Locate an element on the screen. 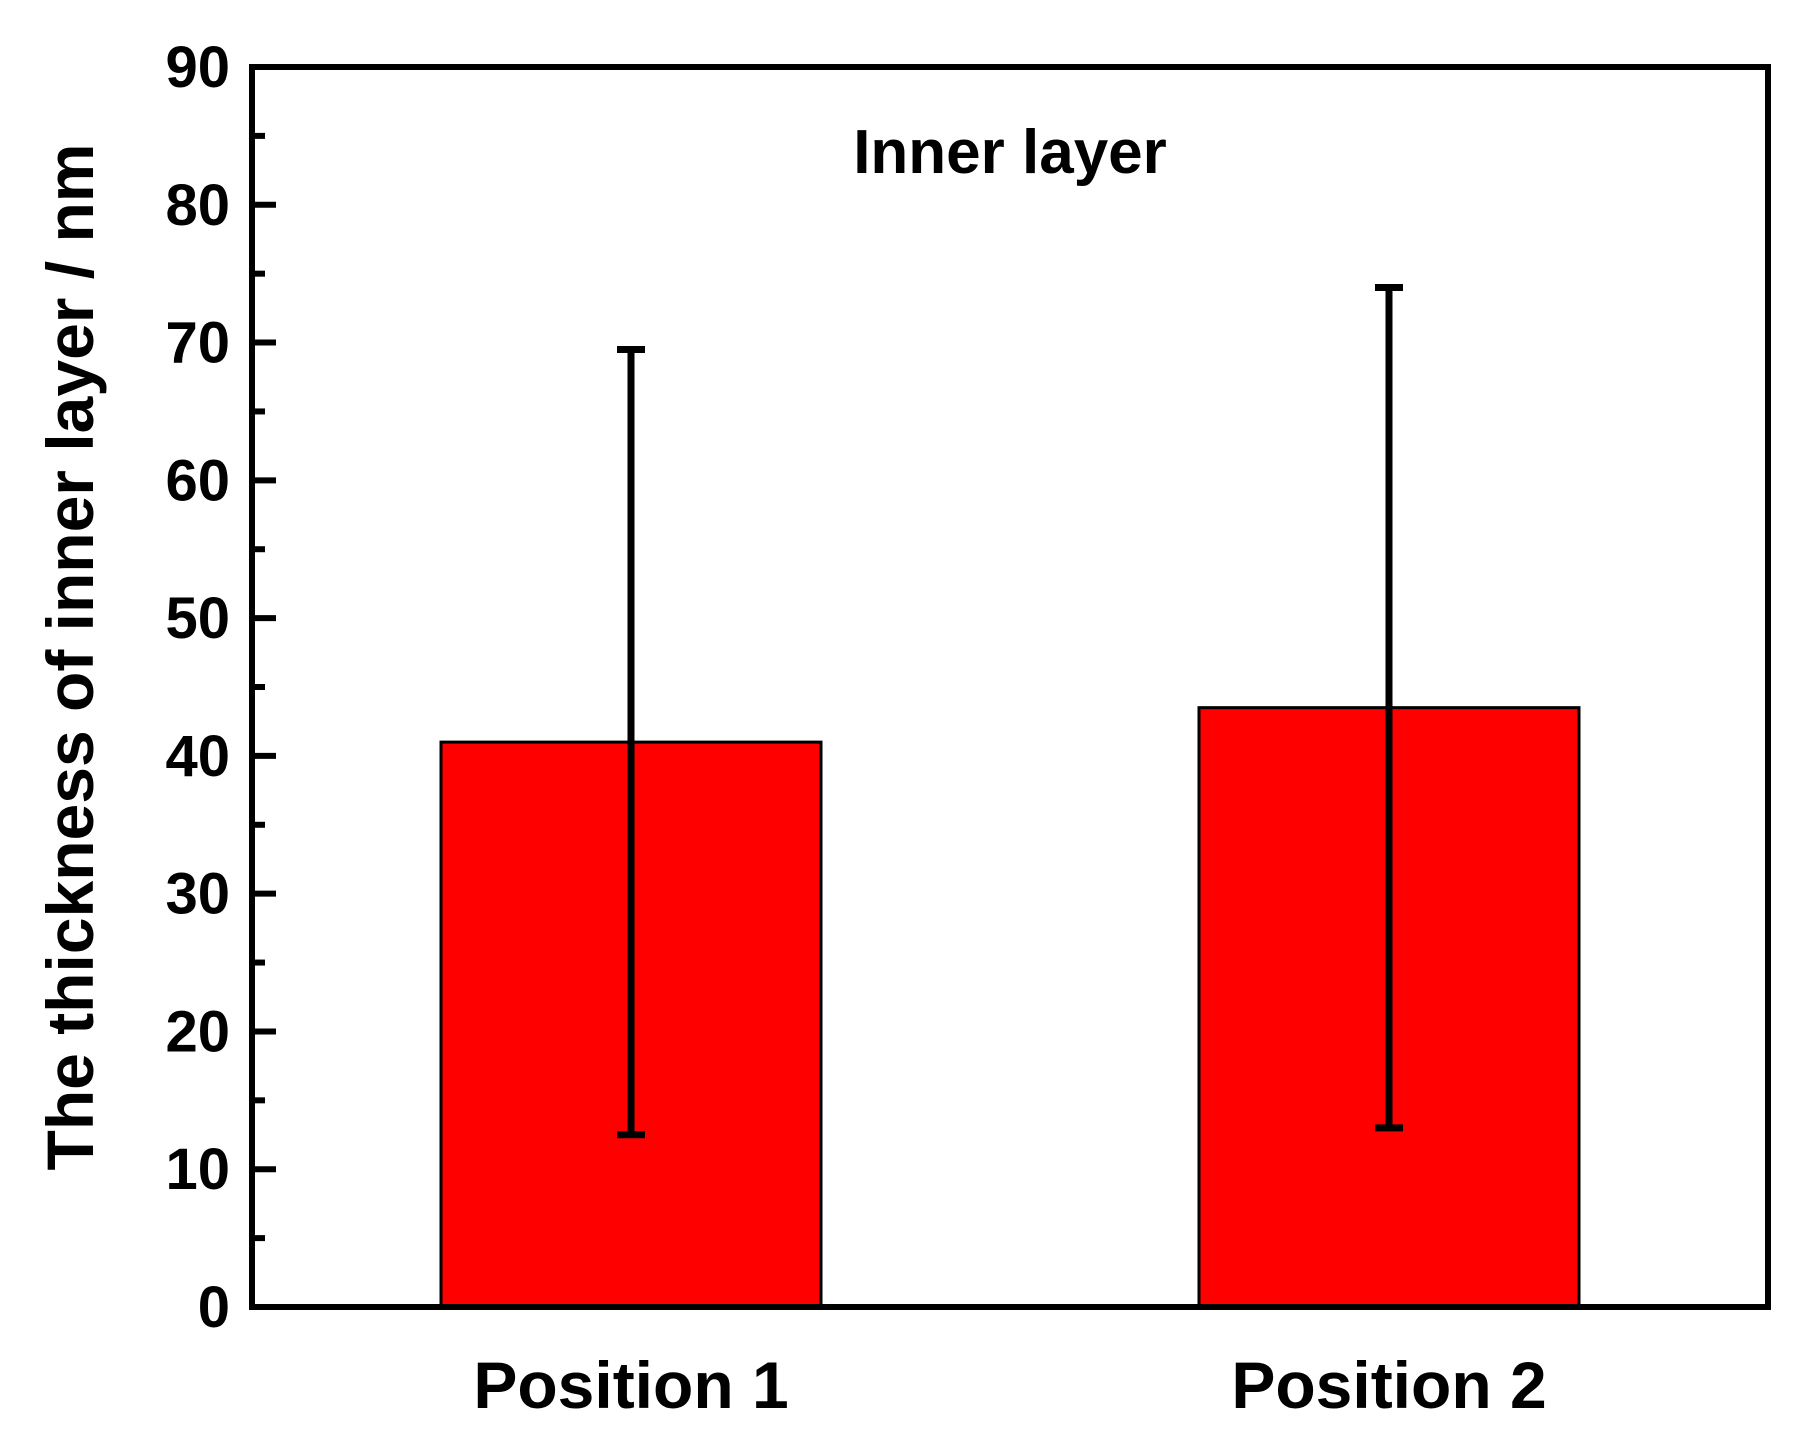 The height and width of the screenshot is (1447, 1815). y-axis-title: The thickness of inner layer / nm is located at coordinates (70, 657).